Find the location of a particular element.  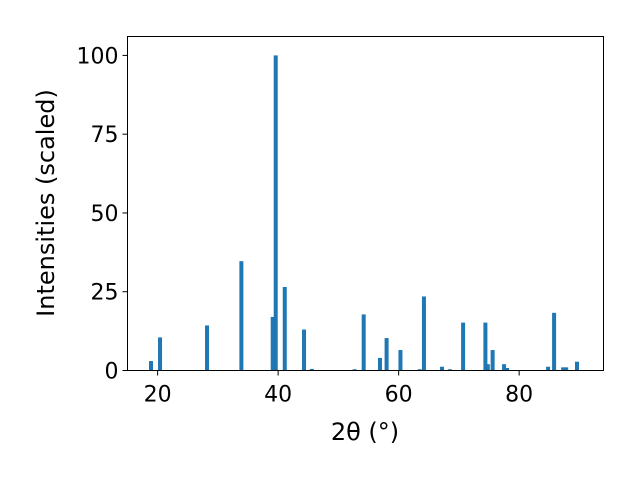

x-tick-label: 80 is located at coordinates (519, 395).